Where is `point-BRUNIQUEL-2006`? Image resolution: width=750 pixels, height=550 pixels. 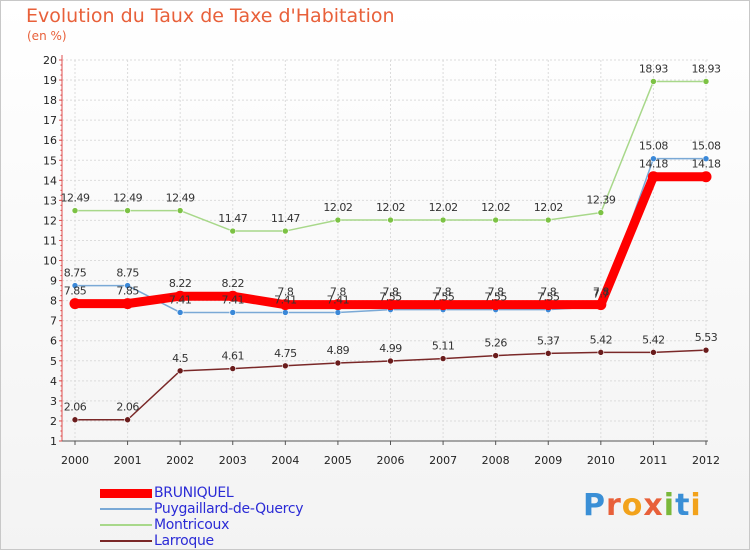 point-BRUNIQUEL-2006 is located at coordinates (390, 305).